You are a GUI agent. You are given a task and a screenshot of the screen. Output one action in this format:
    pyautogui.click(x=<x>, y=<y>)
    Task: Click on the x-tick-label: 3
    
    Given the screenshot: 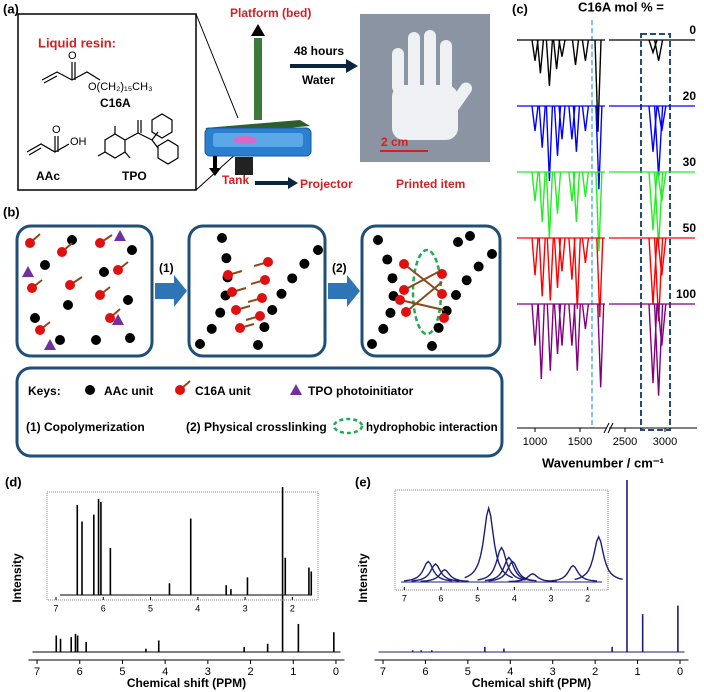 What is the action you would take?
    pyautogui.click(x=550, y=598)
    